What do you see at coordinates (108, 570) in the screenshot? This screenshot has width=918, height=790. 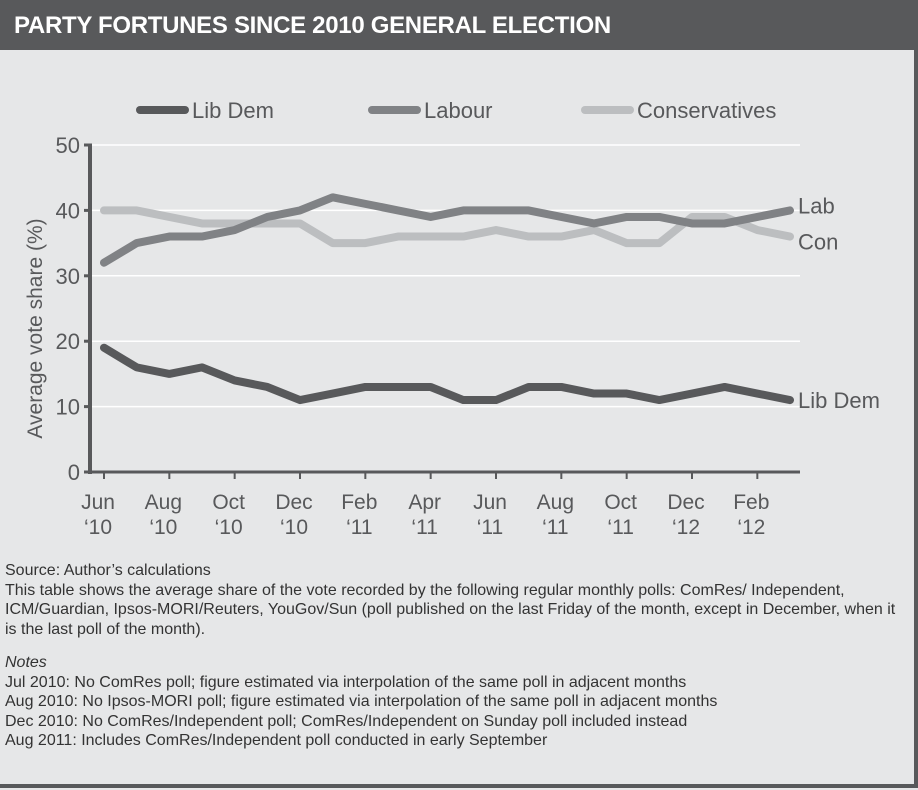 I see `source-text: Source: Author’s calculations` at bounding box center [108, 570].